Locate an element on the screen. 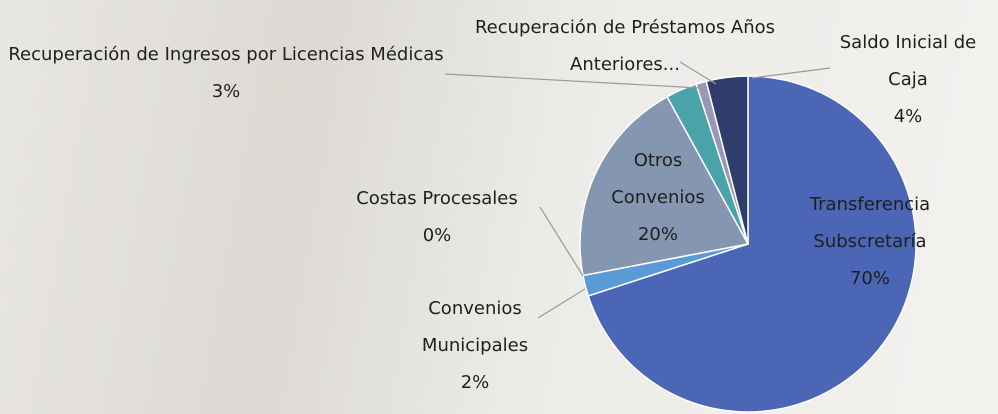 This screenshot has width=998, height=414. data-label: Saldo Inicial de Caja 4% is located at coordinates (908, 79).